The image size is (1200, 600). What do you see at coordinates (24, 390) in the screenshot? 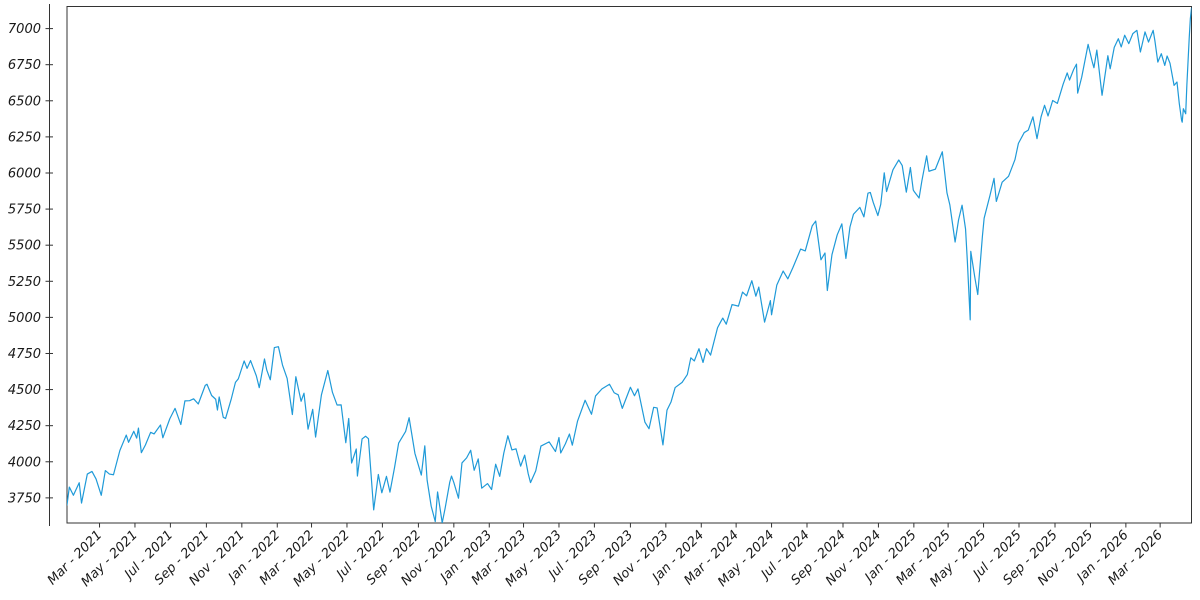
I see `y-tick-label: 4500` at bounding box center [24, 390].